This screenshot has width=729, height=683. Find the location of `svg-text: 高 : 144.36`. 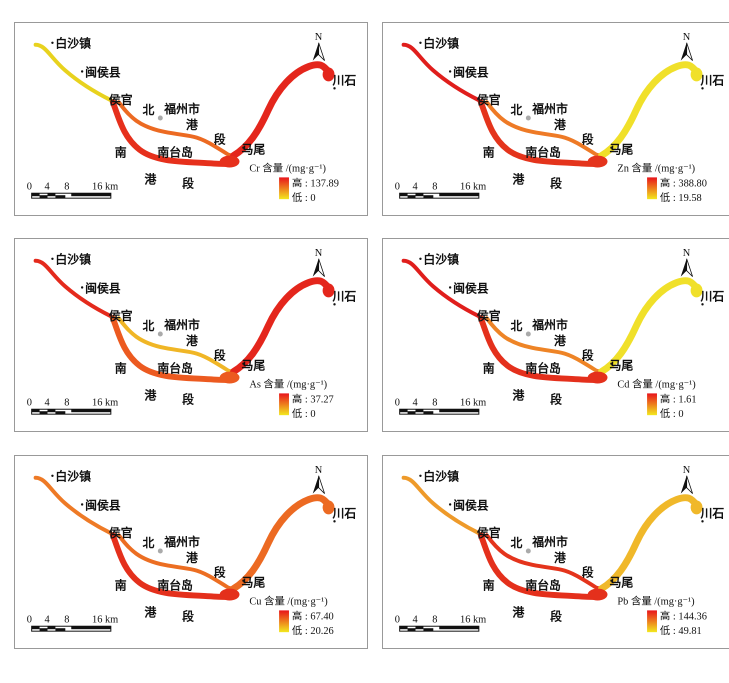

svg-text: 高 : 144.36 is located at coordinates (683, 615).